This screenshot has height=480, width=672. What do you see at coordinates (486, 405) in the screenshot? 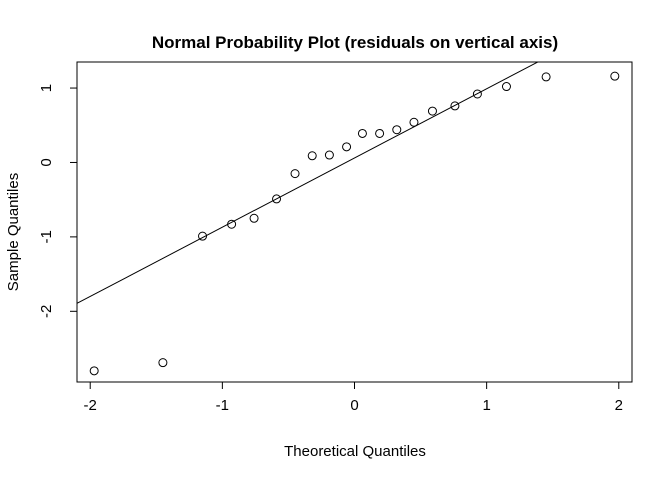
I see `x-tick-label: 1` at bounding box center [486, 405].